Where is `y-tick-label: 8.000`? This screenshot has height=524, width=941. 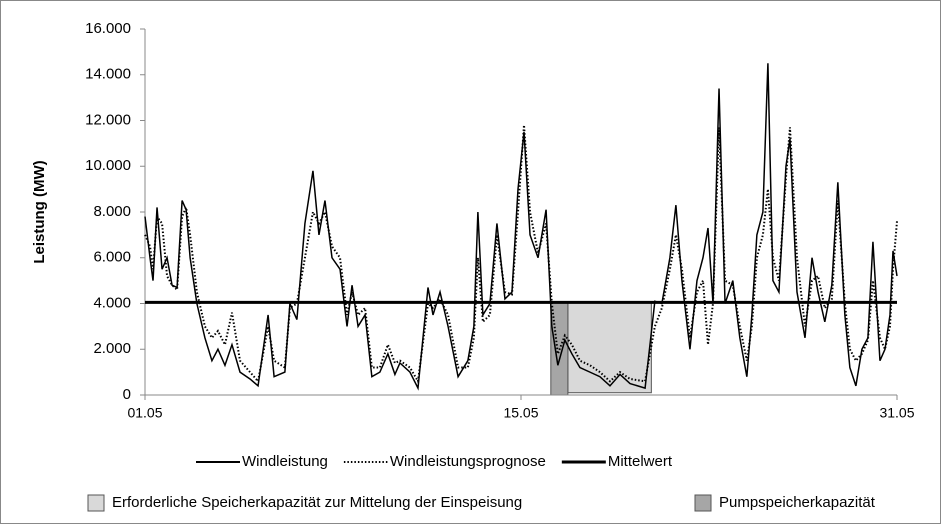
y-tick-label: 8.000 is located at coordinates (112, 211).